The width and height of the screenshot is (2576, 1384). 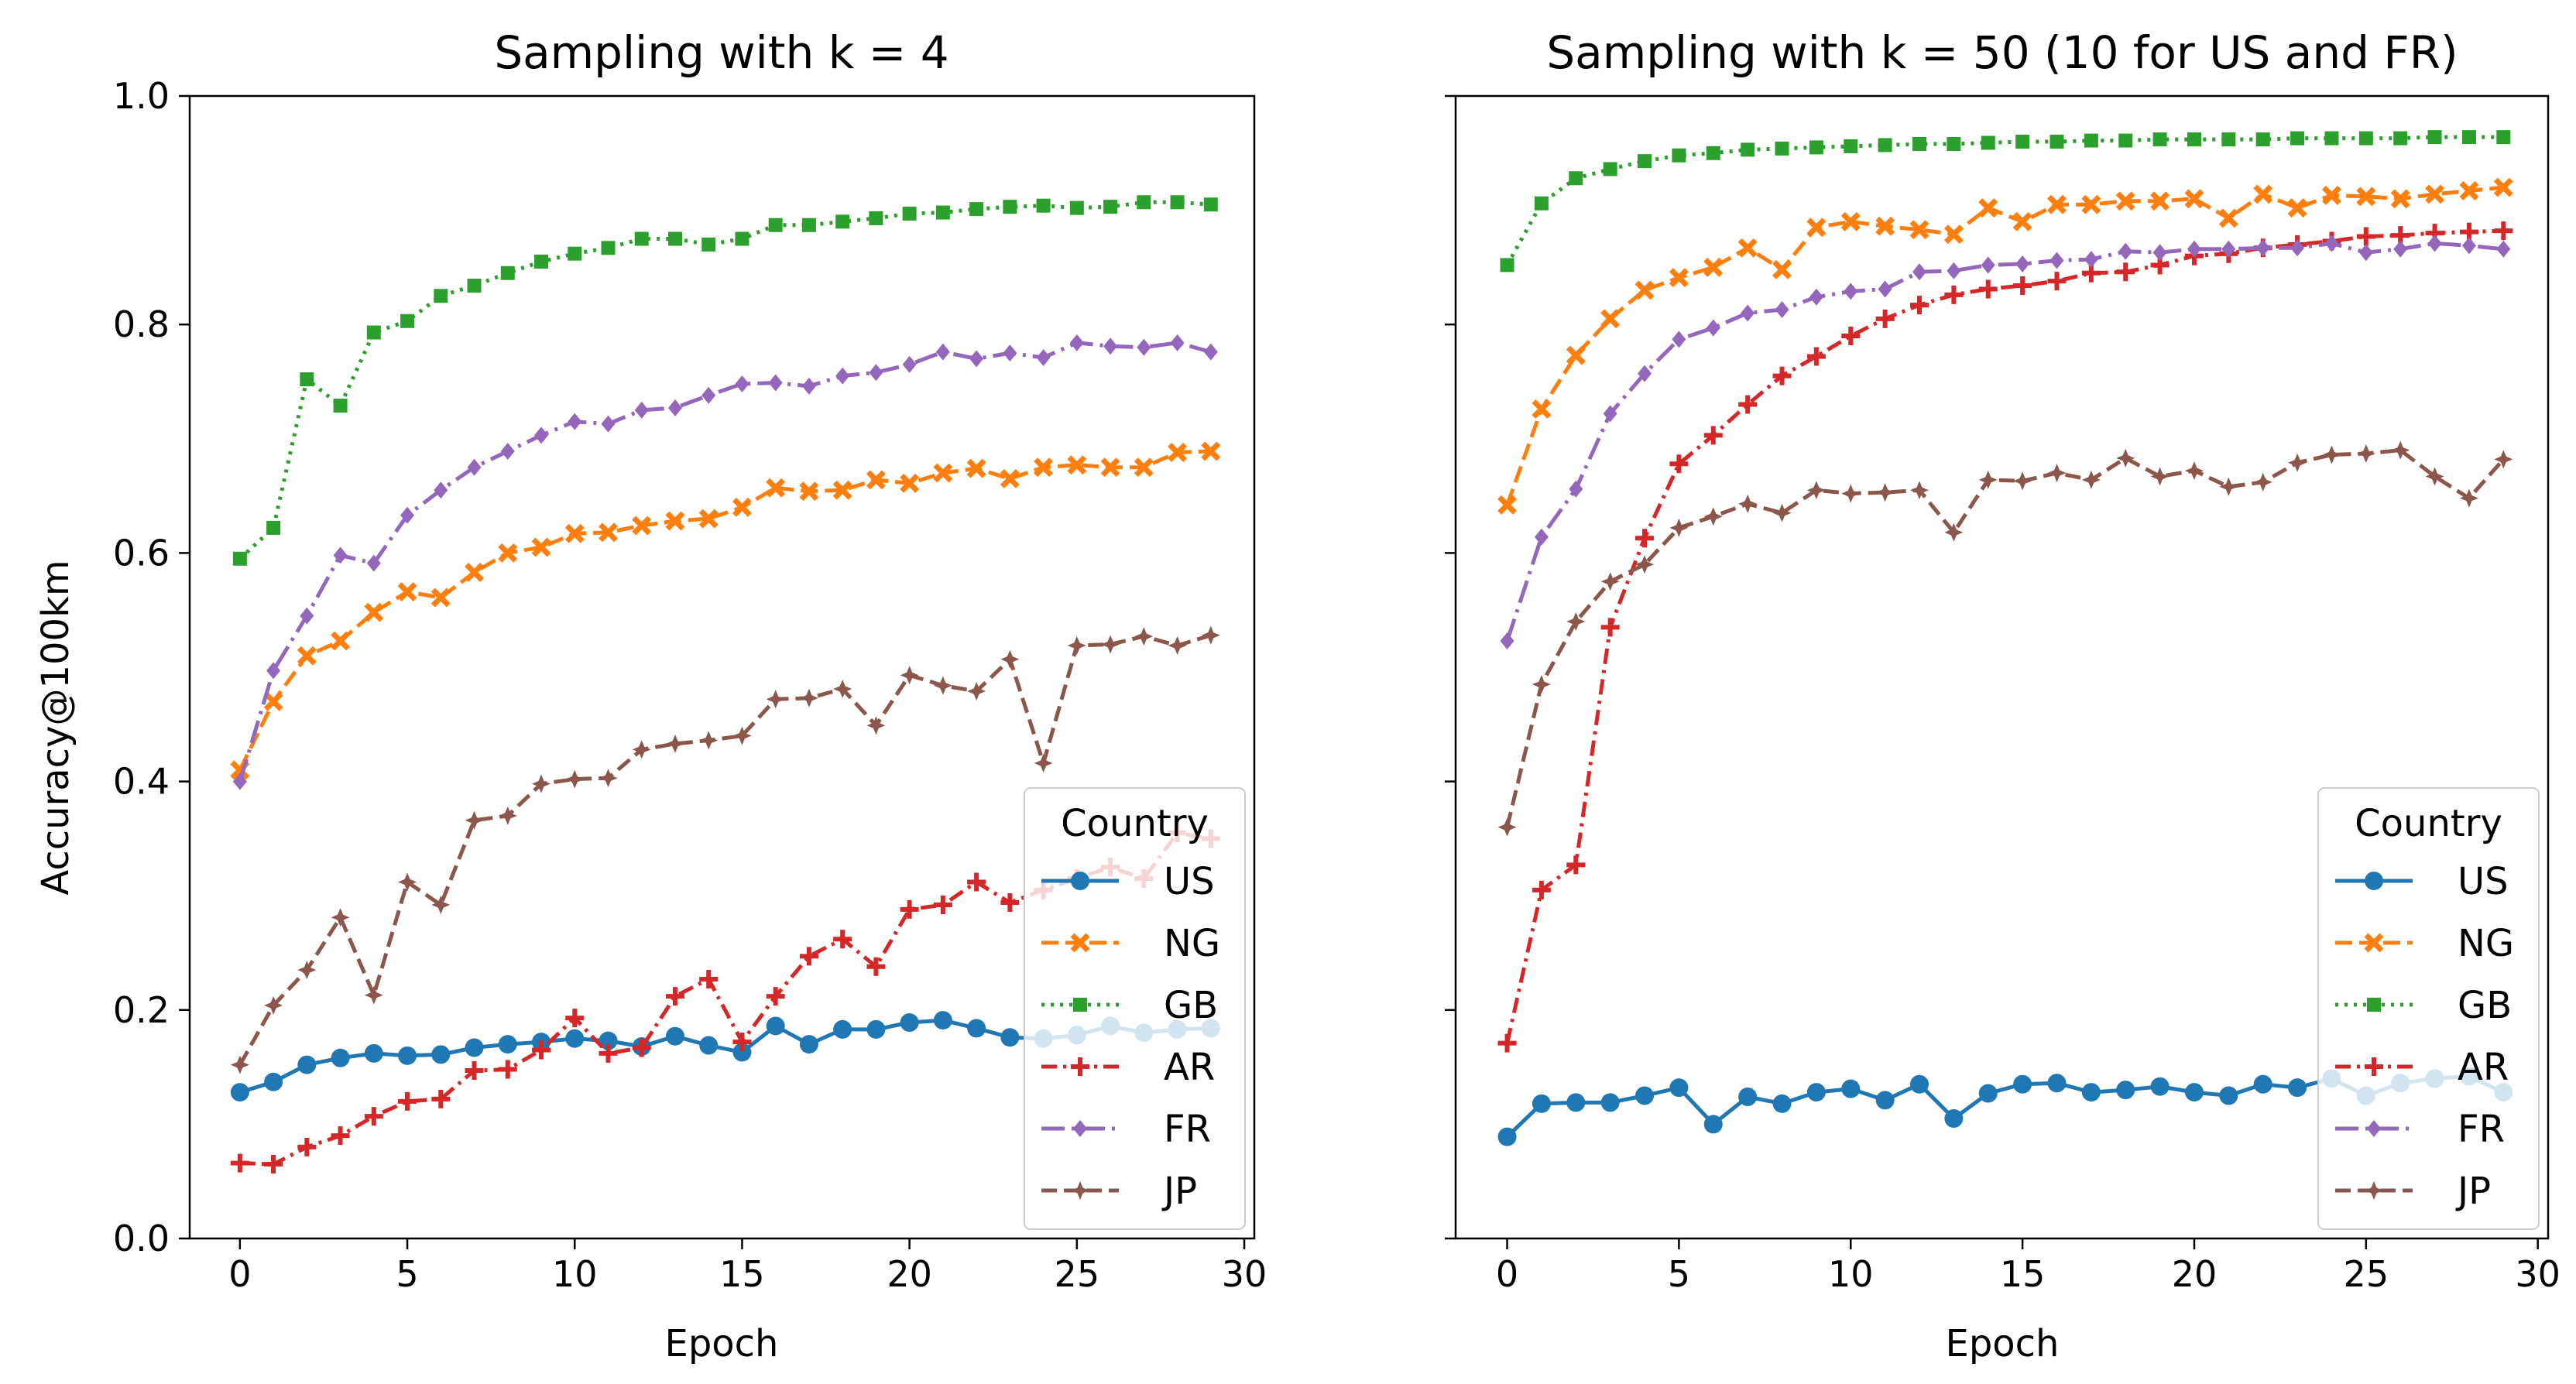 I want to click on left-legend: Country US NG GB AR FR JP, so click(x=1135, y=1009).